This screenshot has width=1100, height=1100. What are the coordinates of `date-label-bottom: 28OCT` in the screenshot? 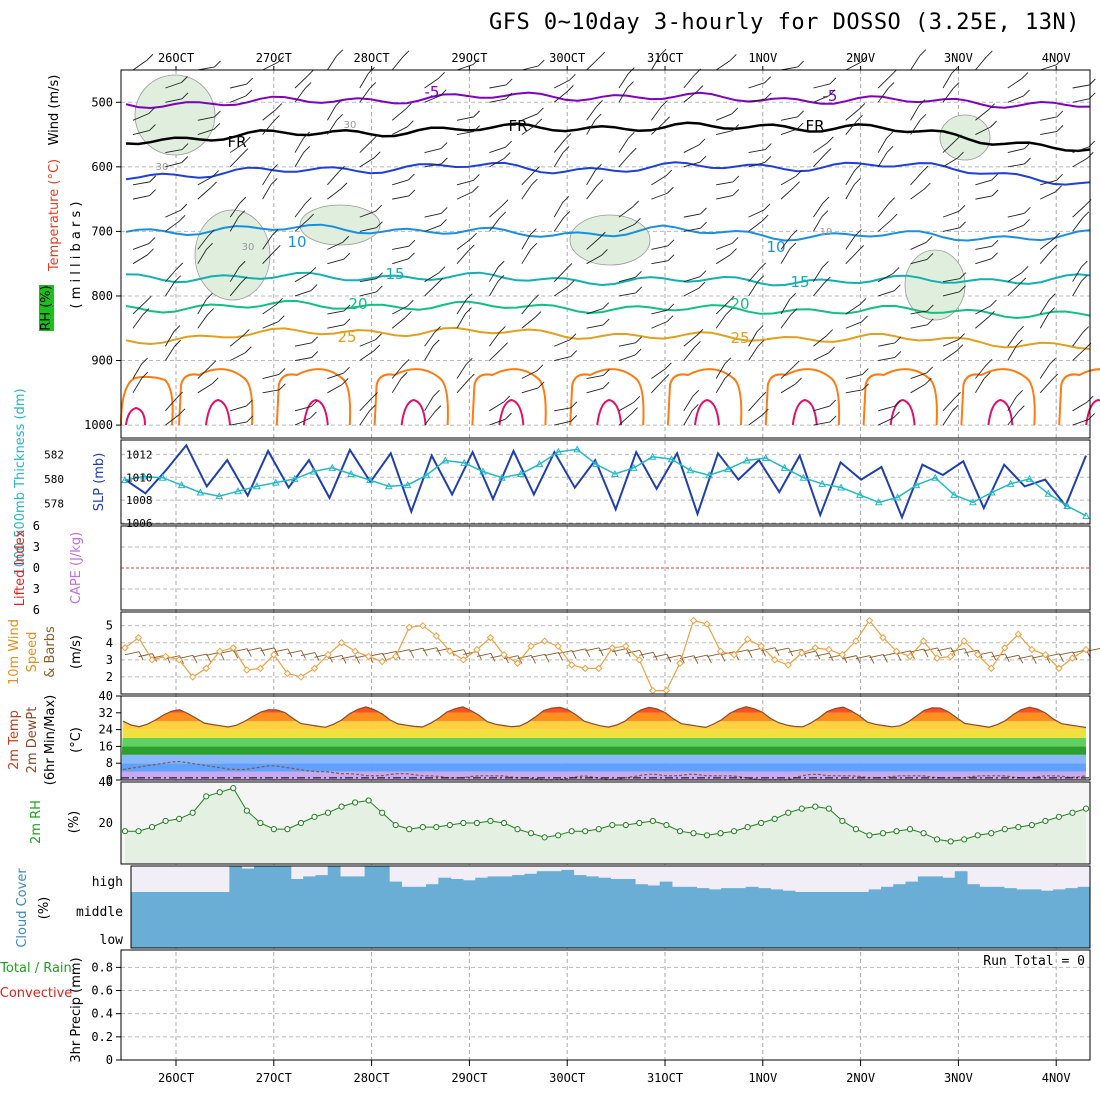 It's located at (372, 1078).